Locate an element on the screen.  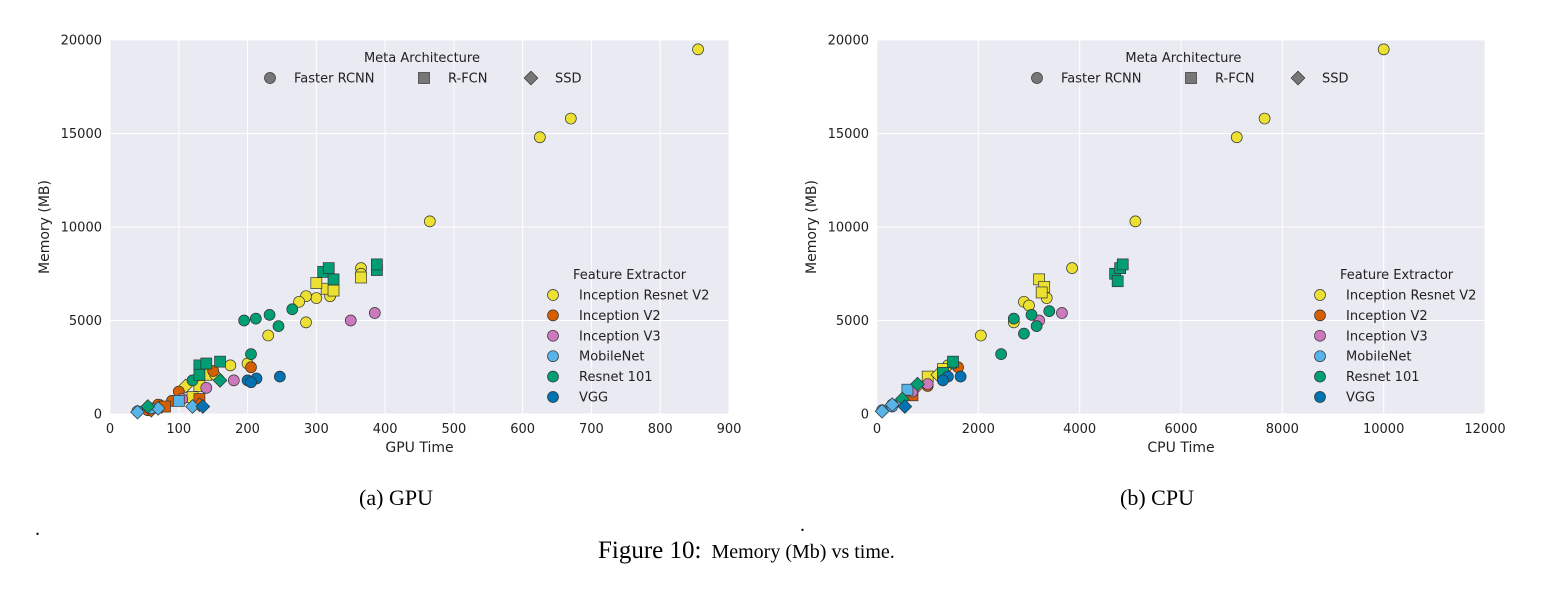
cpu-y-tick-label: 5000 is located at coordinates (852, 321).